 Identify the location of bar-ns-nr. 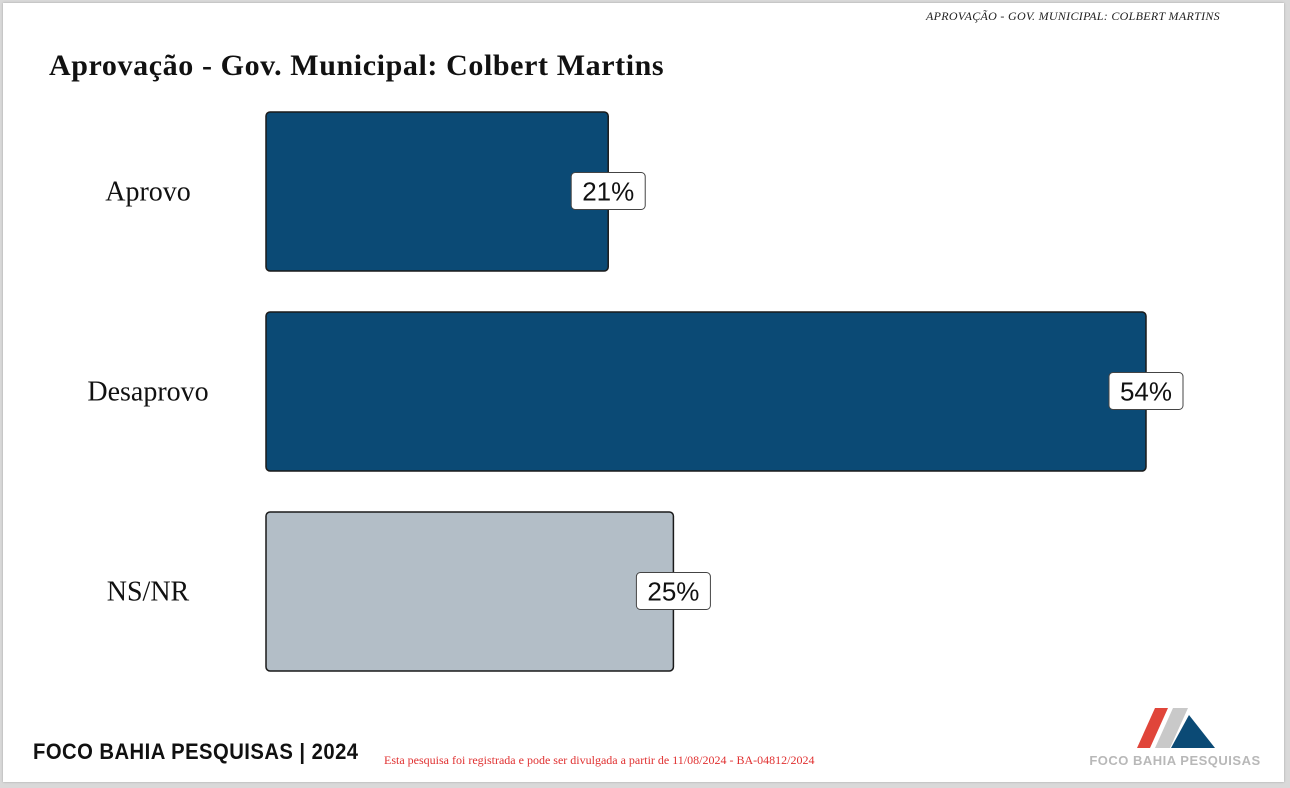
(470, 591).